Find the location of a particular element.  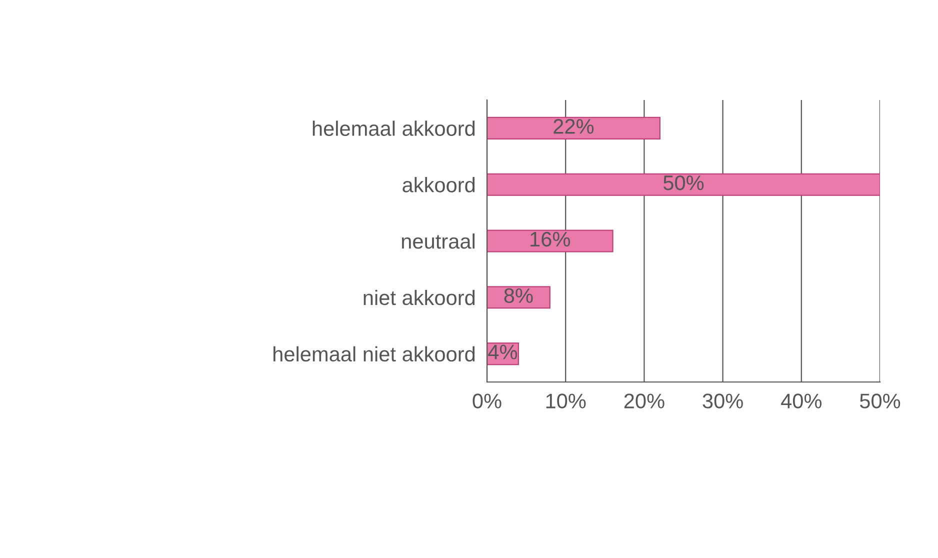

x-tick-label: 50% is located at coordinates (880, 401).